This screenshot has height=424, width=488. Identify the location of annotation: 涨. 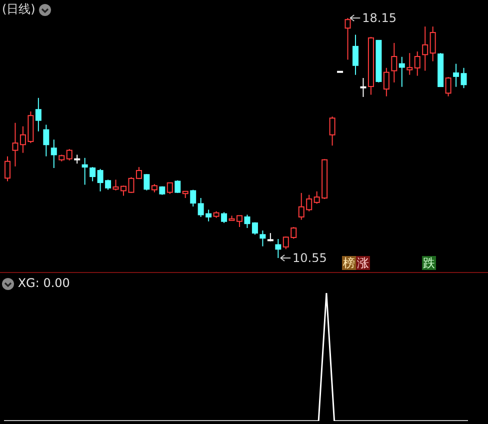
(363, 263).